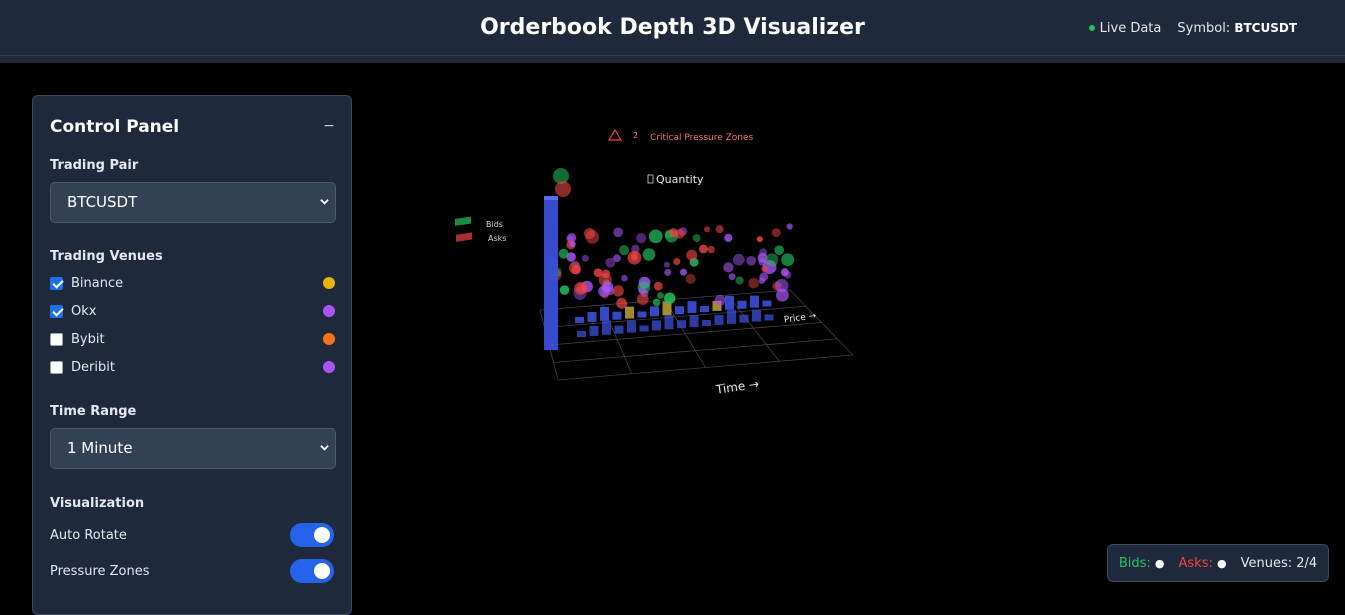 This screenshot has height=615, width=1345. I want to click on quantity-label: Quantity, so click(680, 179).